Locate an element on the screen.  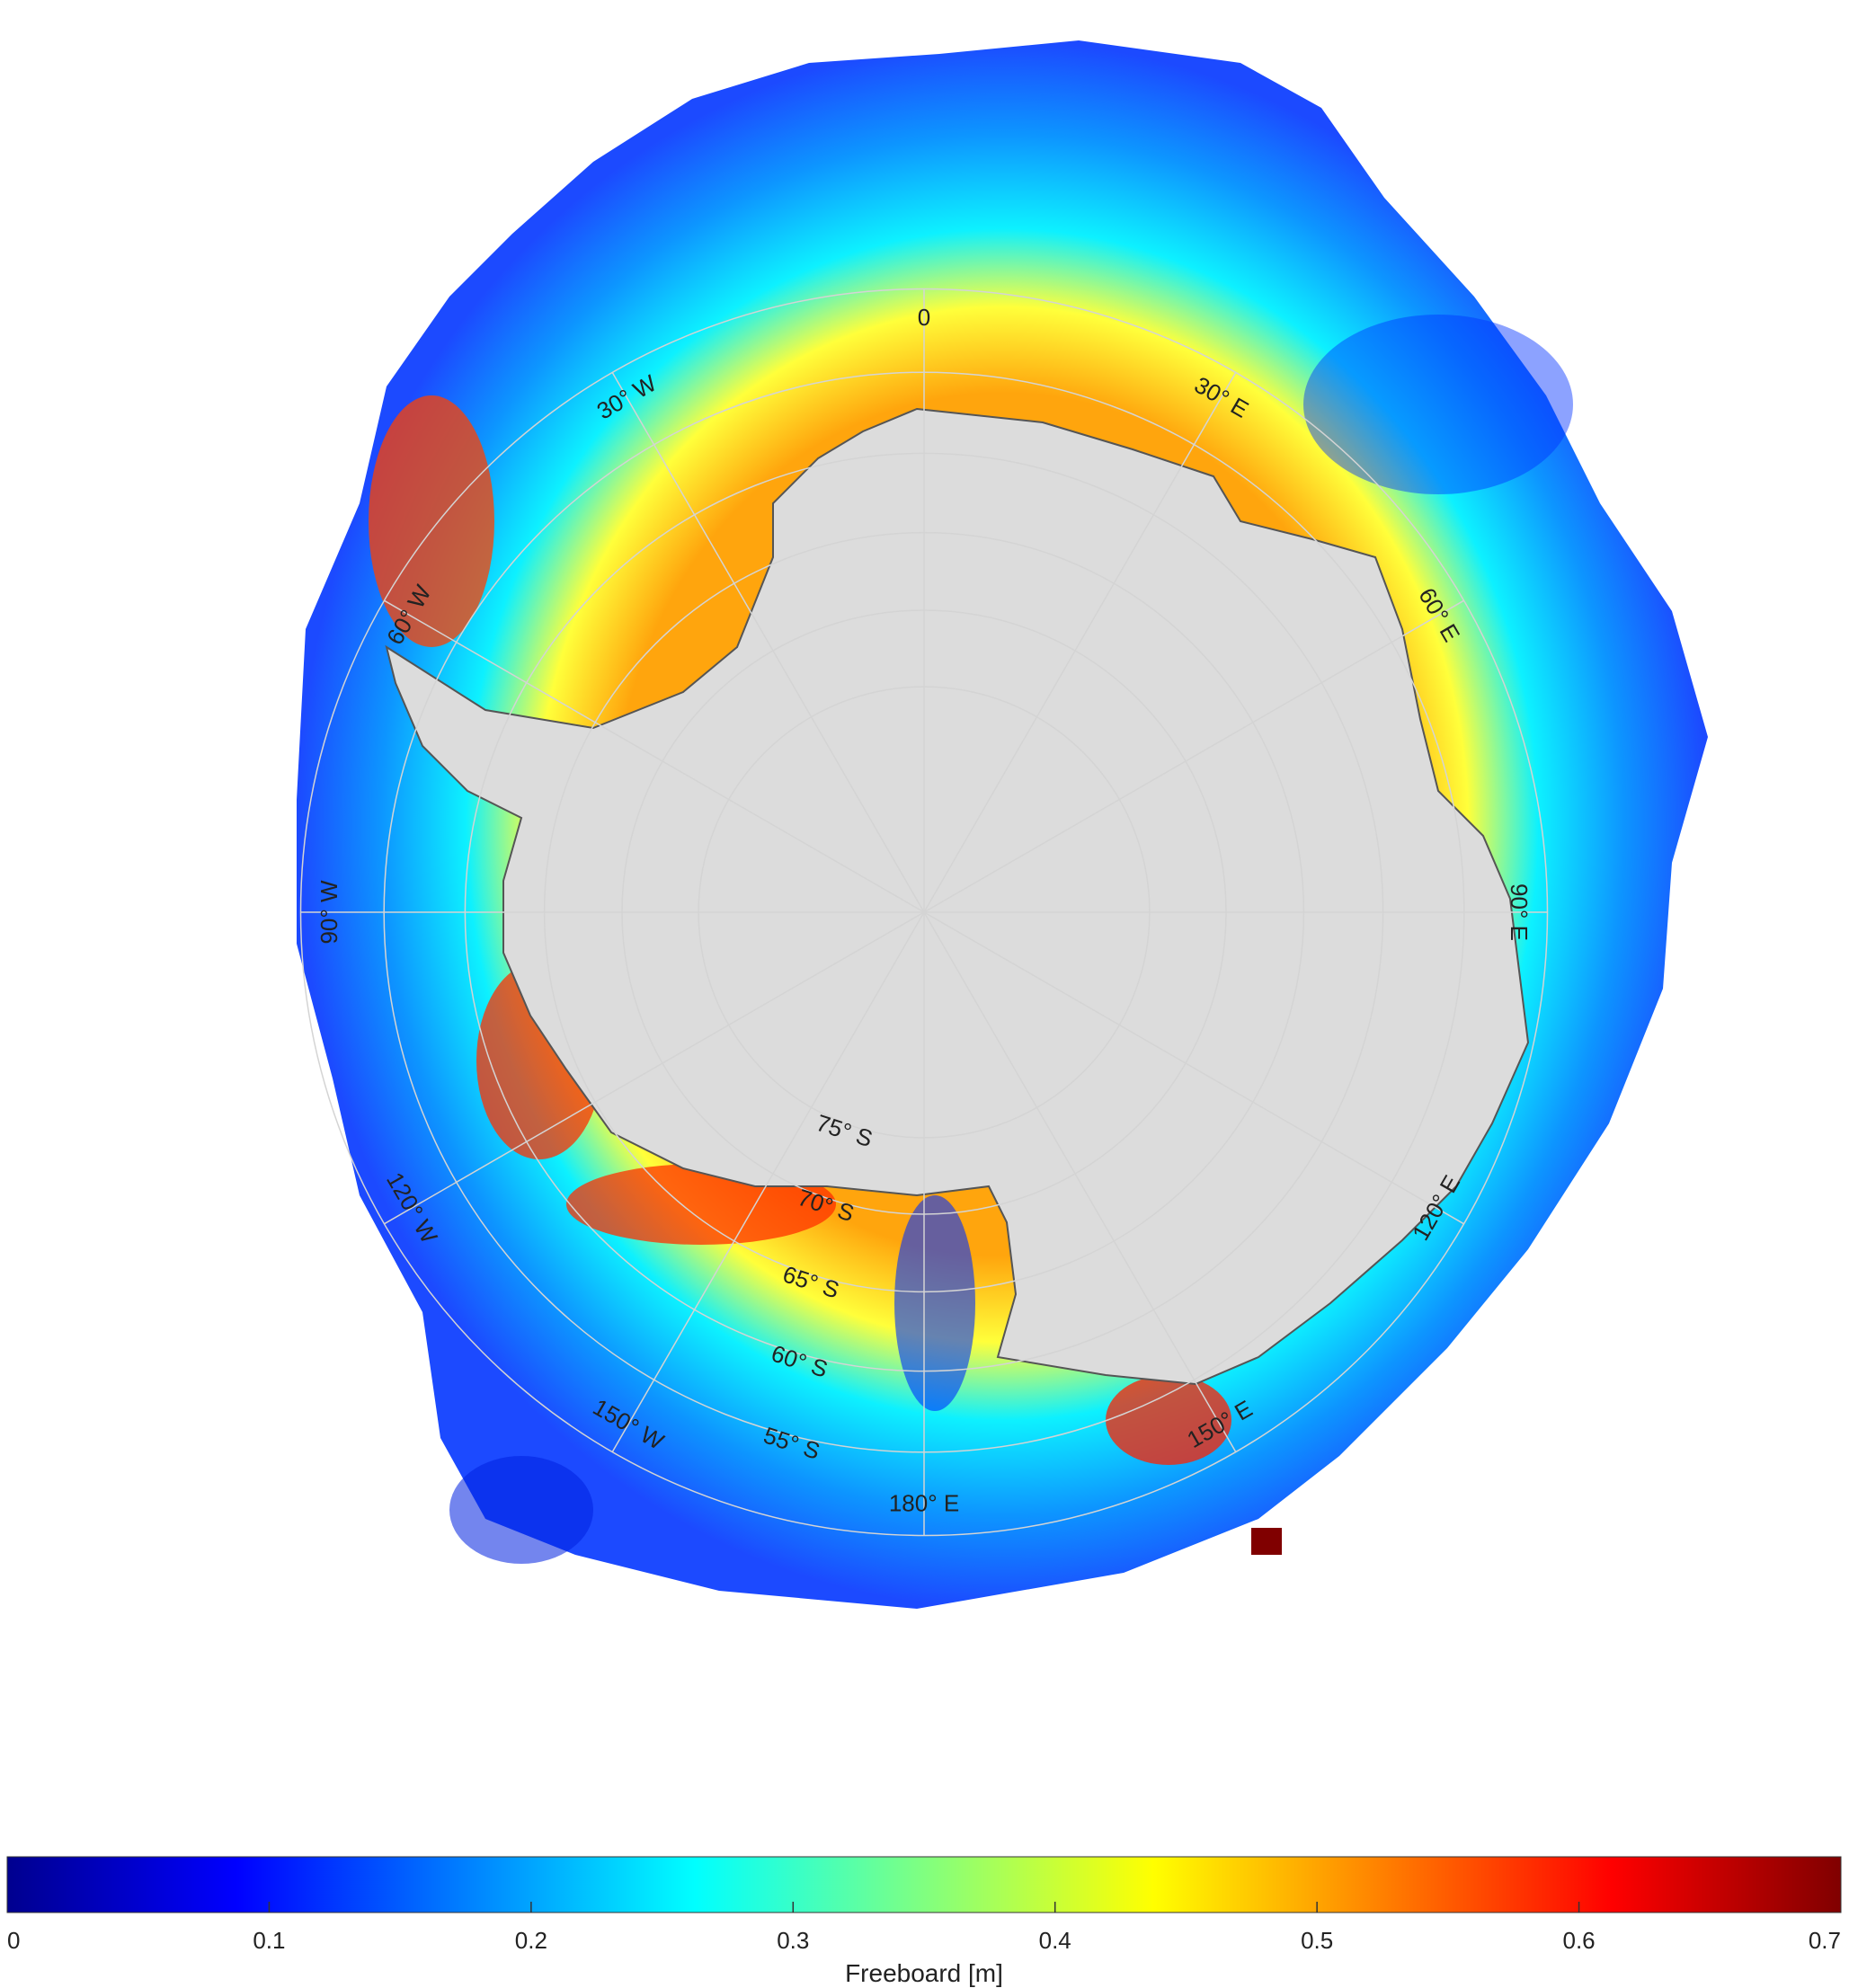
meridian-label-lon-90e: 90° E is located at coordinates (1520, 912).